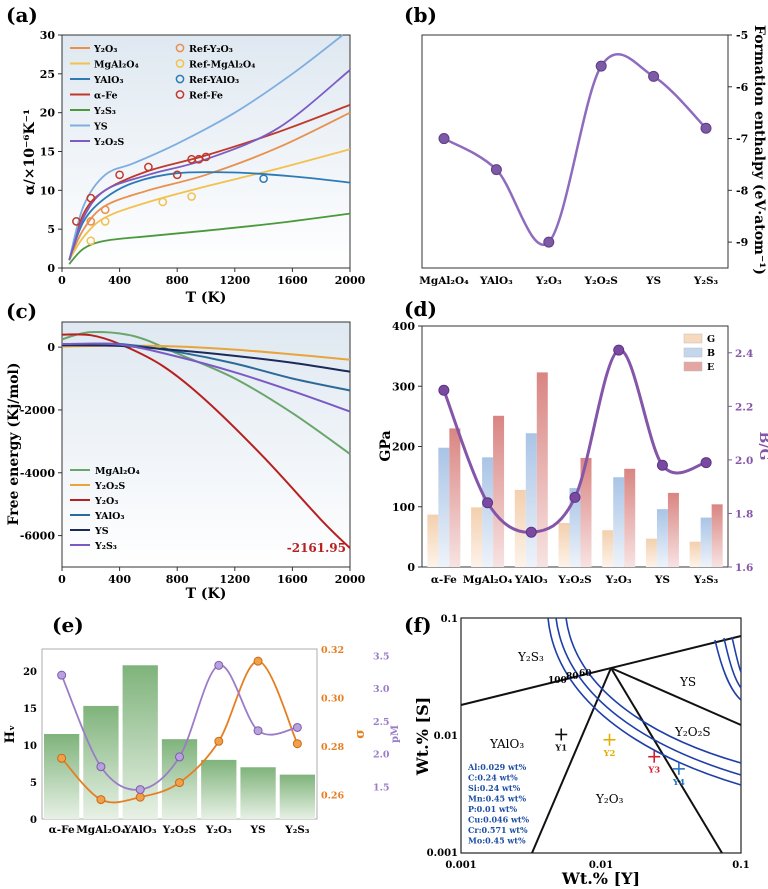 The width and height of the screenshot is (768, 889). Describe the element at coordinates (744, 354) in the screenshot. I see `d-y2tick-label-4: 2.4` at that location.